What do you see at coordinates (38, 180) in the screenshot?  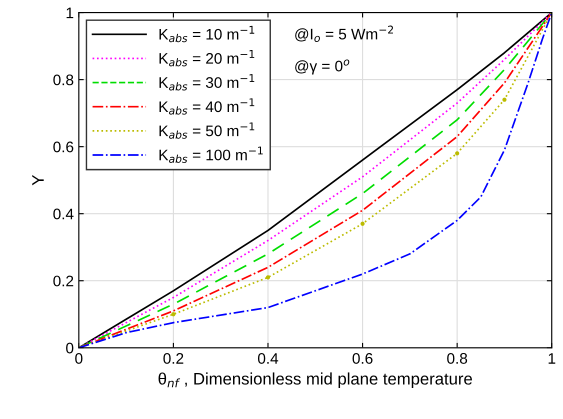 I see `y-axis-title: Y` at bounding box center [38, 180].